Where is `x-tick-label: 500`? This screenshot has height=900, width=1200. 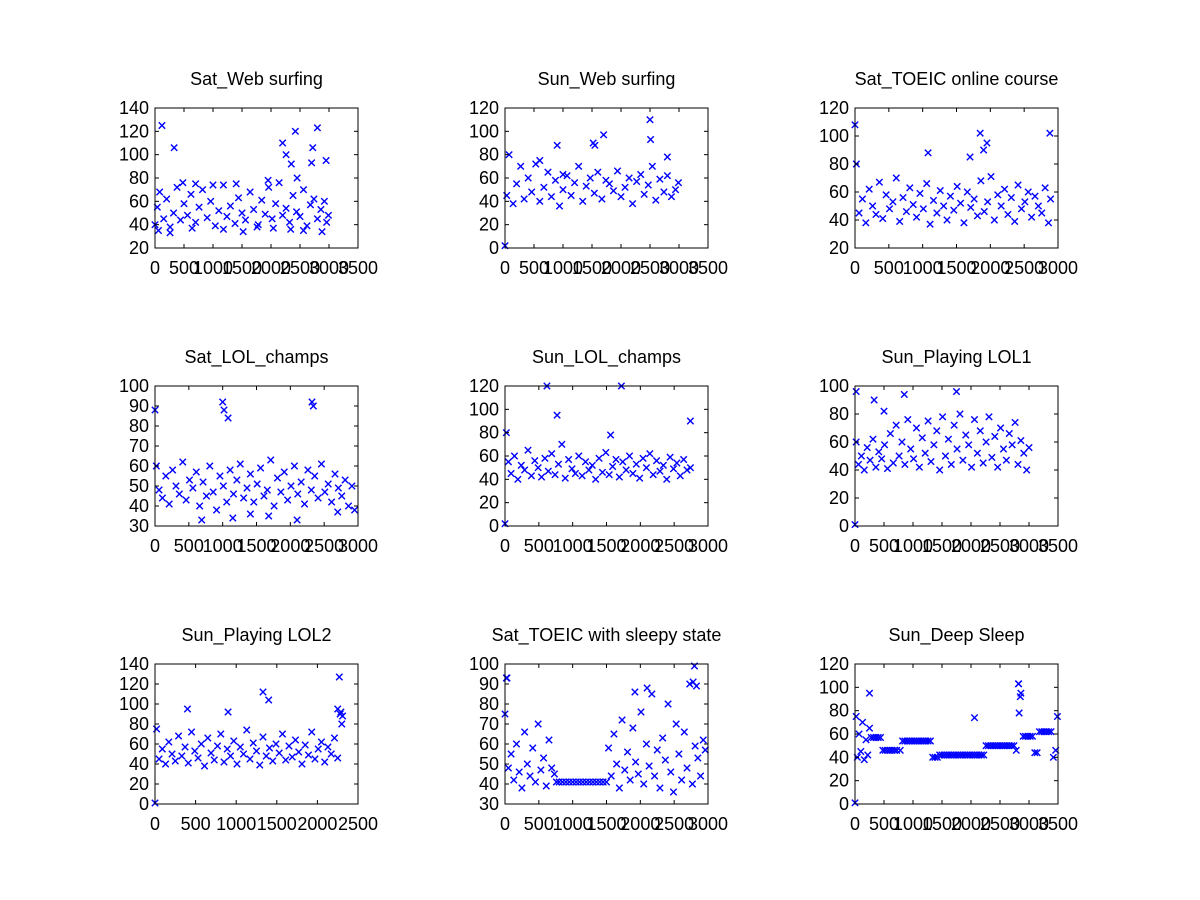
x-tick-label: 500 is located at coordinates (539, 824).